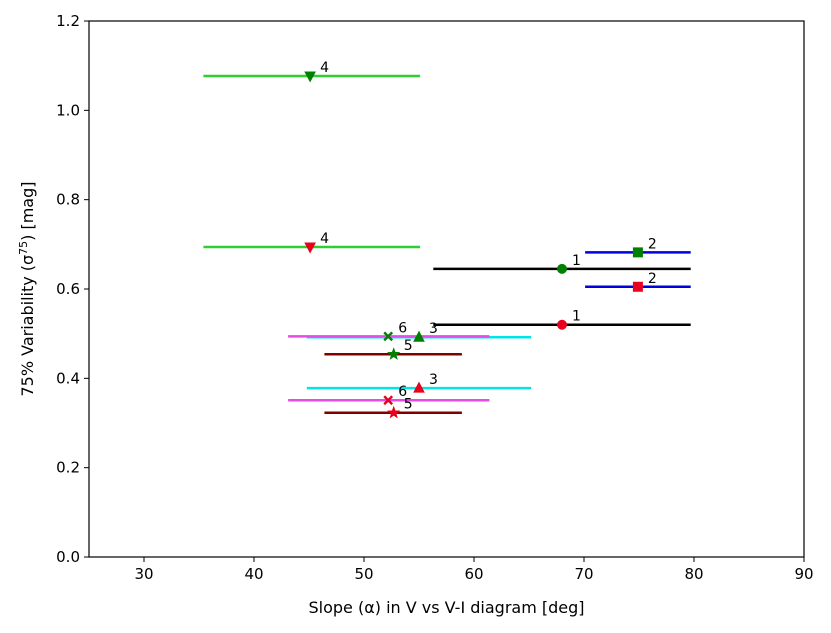  What do you see at coordinates (68, 110) in the screenshot?
I see `y-tick-label: 1.0` at bounding box center [68, 110].